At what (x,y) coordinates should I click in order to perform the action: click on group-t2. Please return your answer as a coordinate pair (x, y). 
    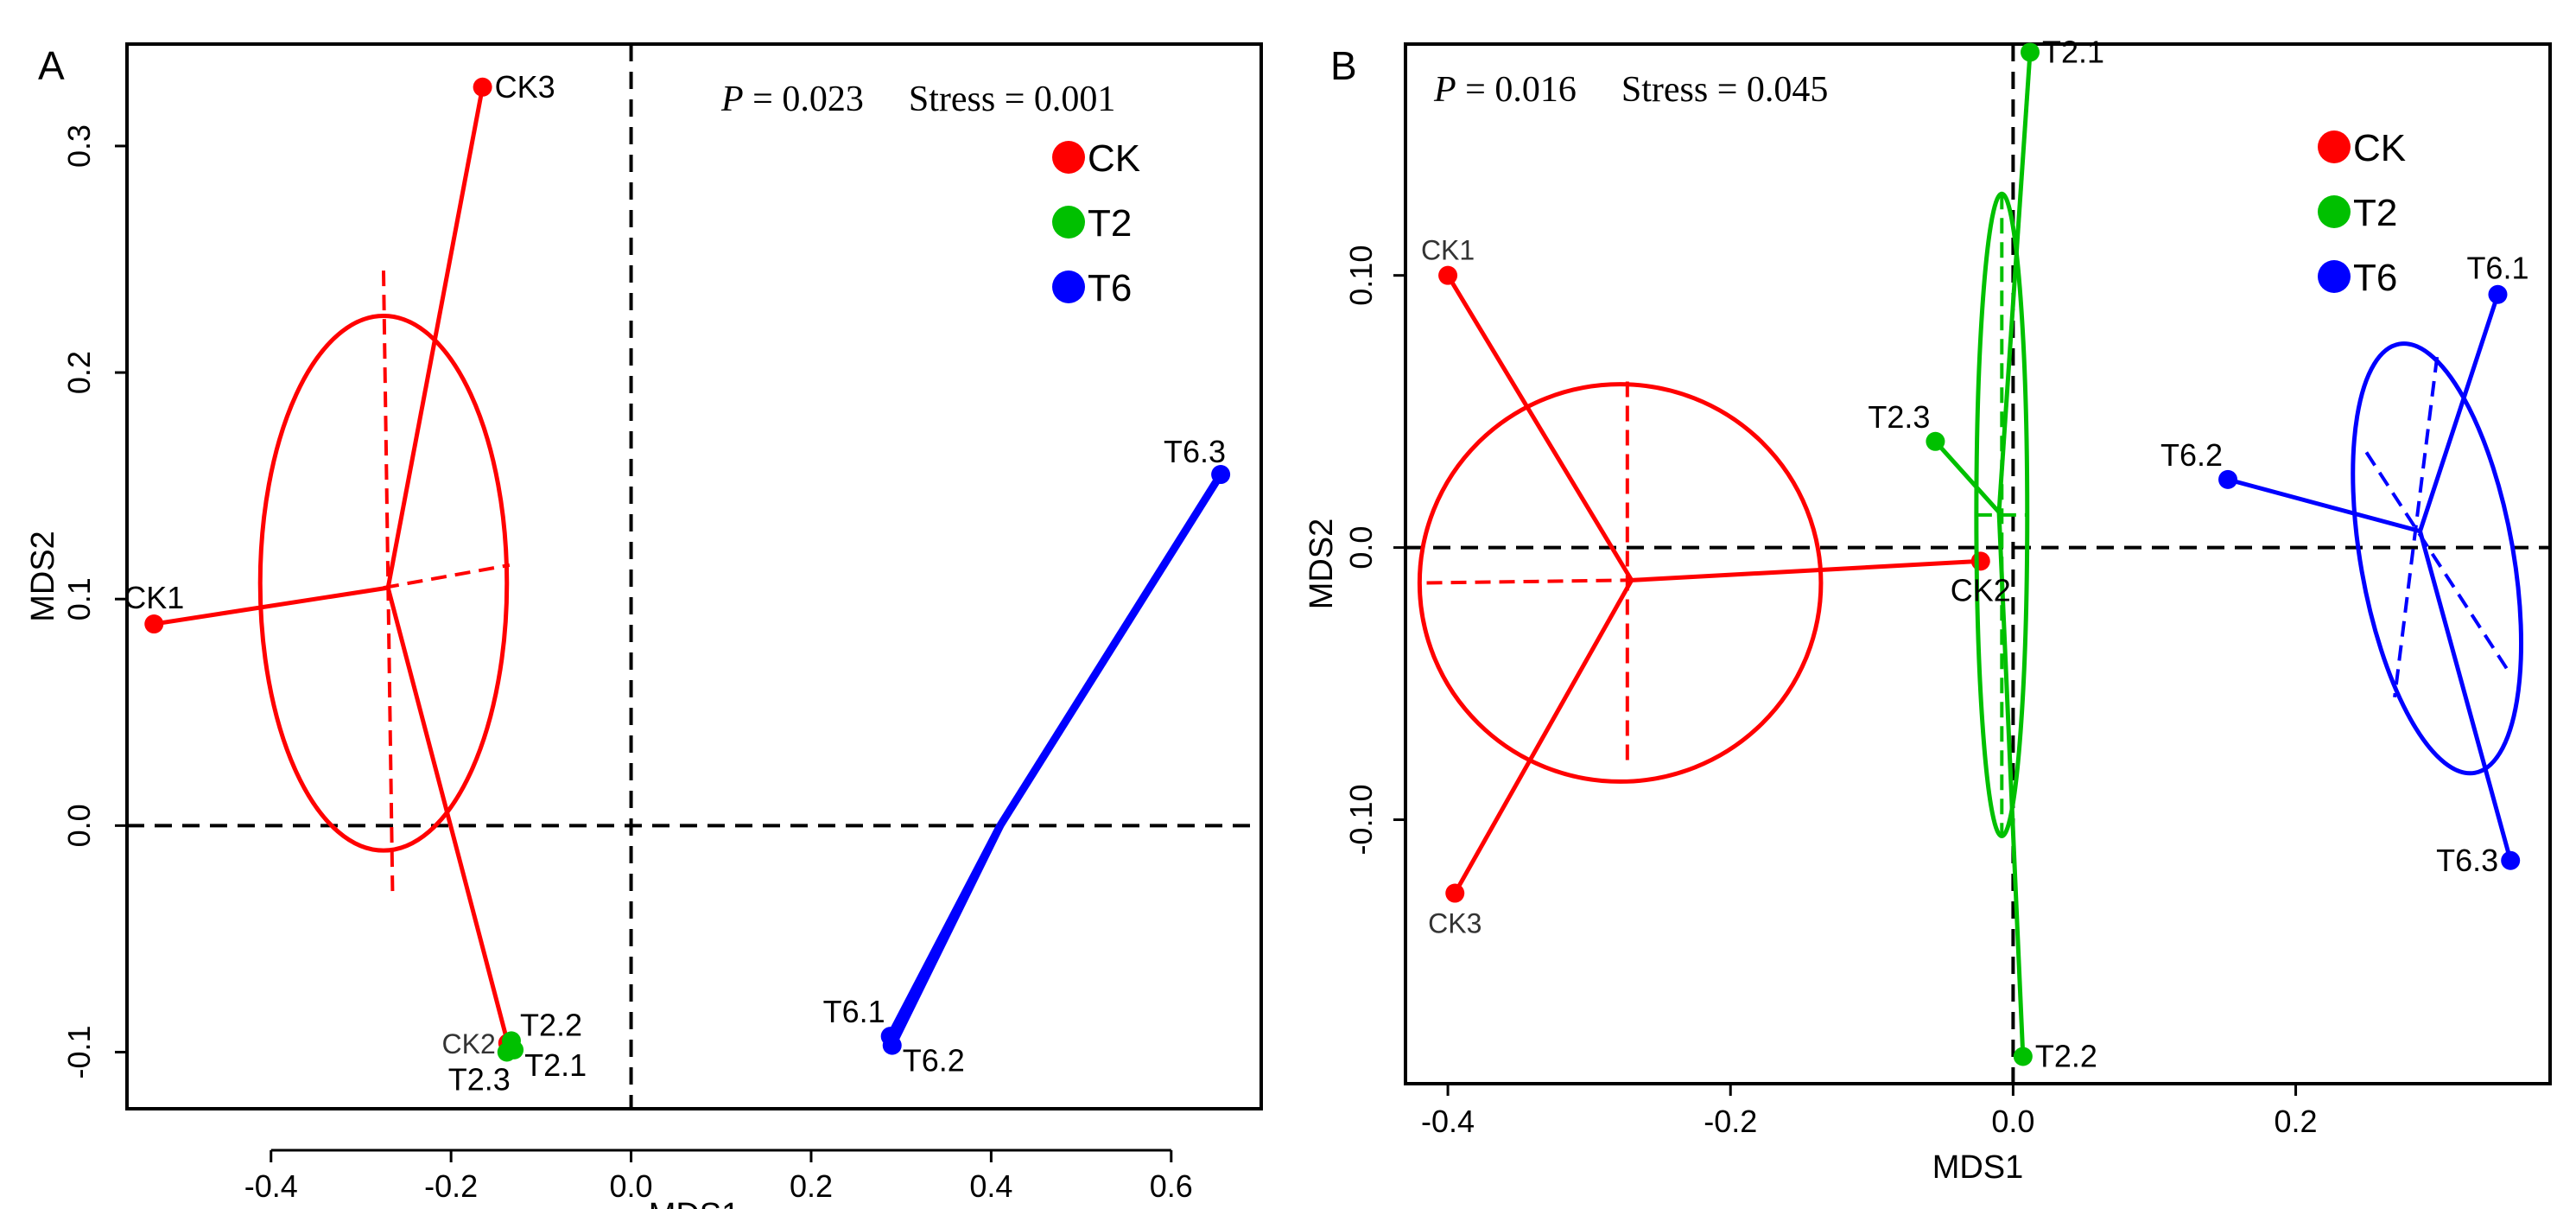
    Looking at the image, I should click on (1983, 554).